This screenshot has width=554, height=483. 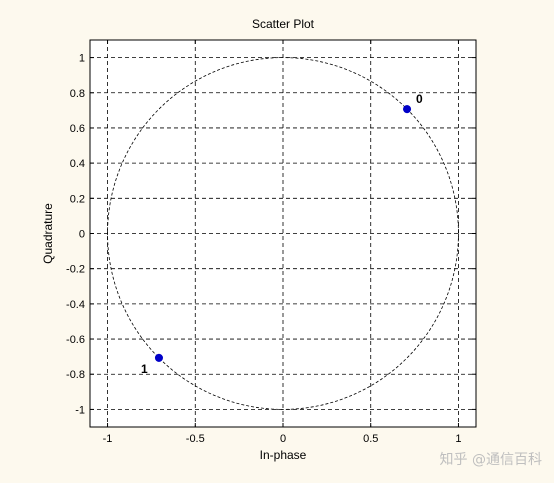 What do you see at coordinates (195, 439) in the screenshot?
I see `x-tick-label: -0.5` at bounding box center [195, 439].